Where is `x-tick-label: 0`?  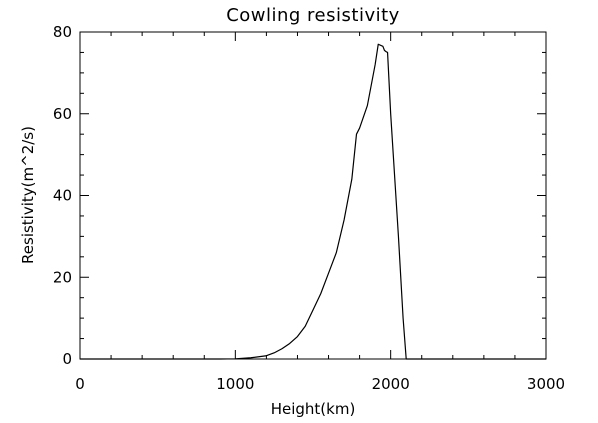 x-tick-label: 0 is located at coordinates (80, 384).